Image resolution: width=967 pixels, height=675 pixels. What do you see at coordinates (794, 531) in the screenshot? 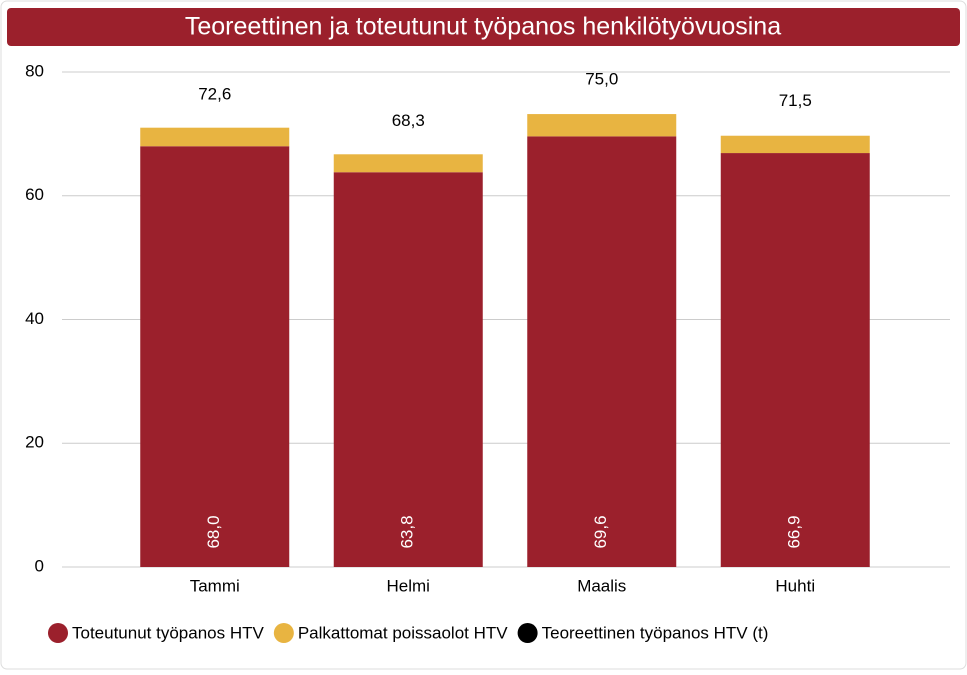
I see `bar-value-label: 66,9` at bounding box center [794, 531].